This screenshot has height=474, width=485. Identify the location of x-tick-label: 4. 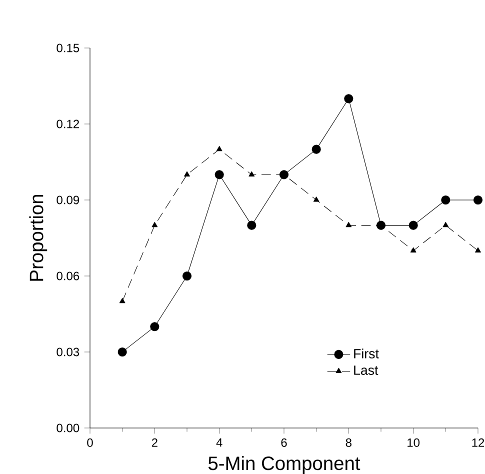
(219, 442).